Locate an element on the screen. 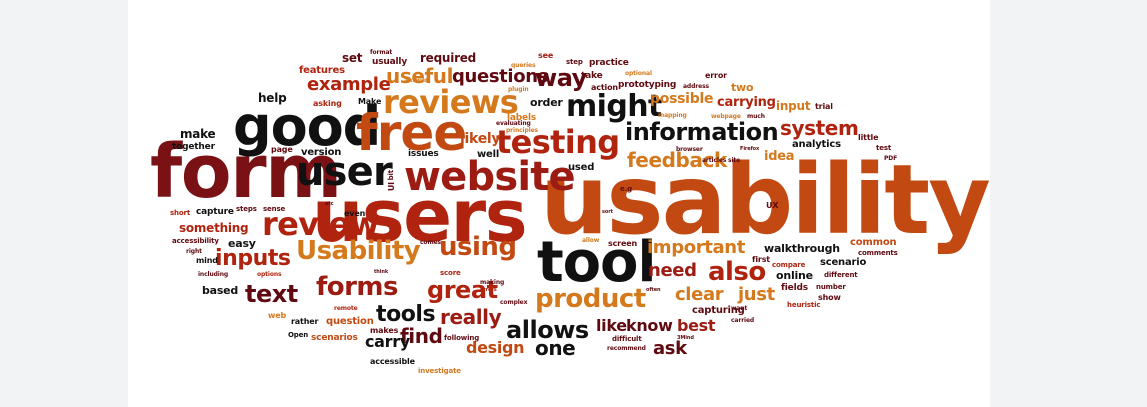 The height and width of the screenshot is (407, 1147). word: bit is located at coordinates (391, 175).